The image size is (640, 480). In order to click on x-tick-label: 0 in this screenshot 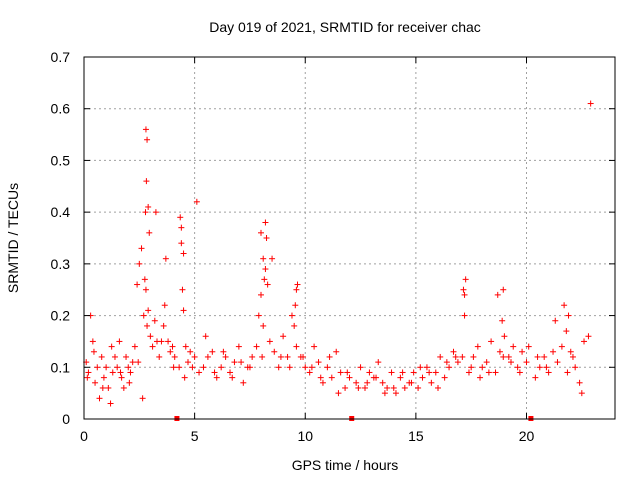, I will do `click(84, 436)`.